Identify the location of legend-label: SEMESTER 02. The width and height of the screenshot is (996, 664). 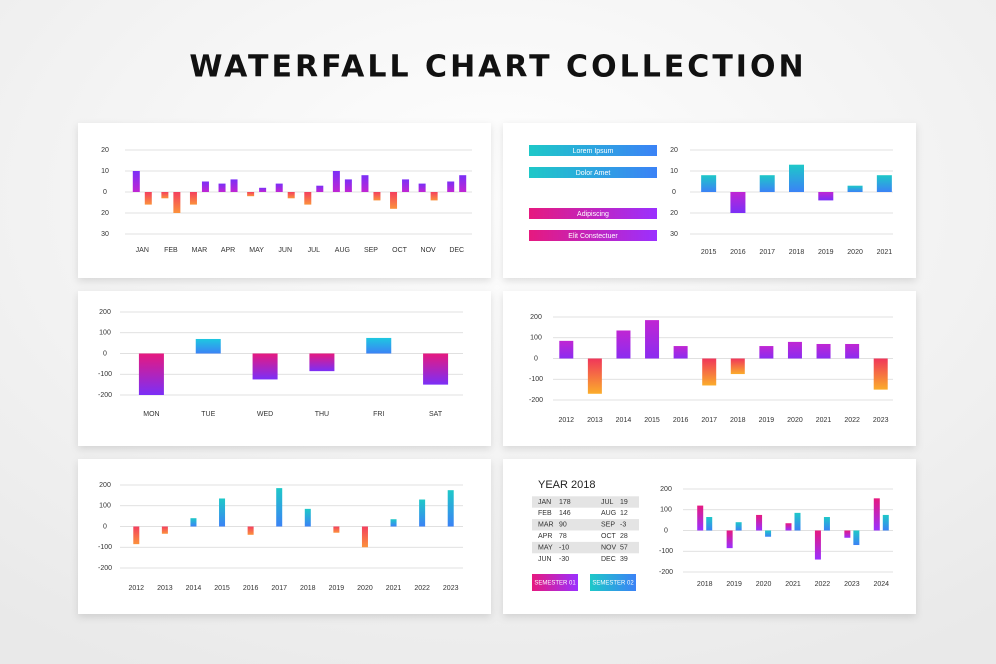
(613, 584).